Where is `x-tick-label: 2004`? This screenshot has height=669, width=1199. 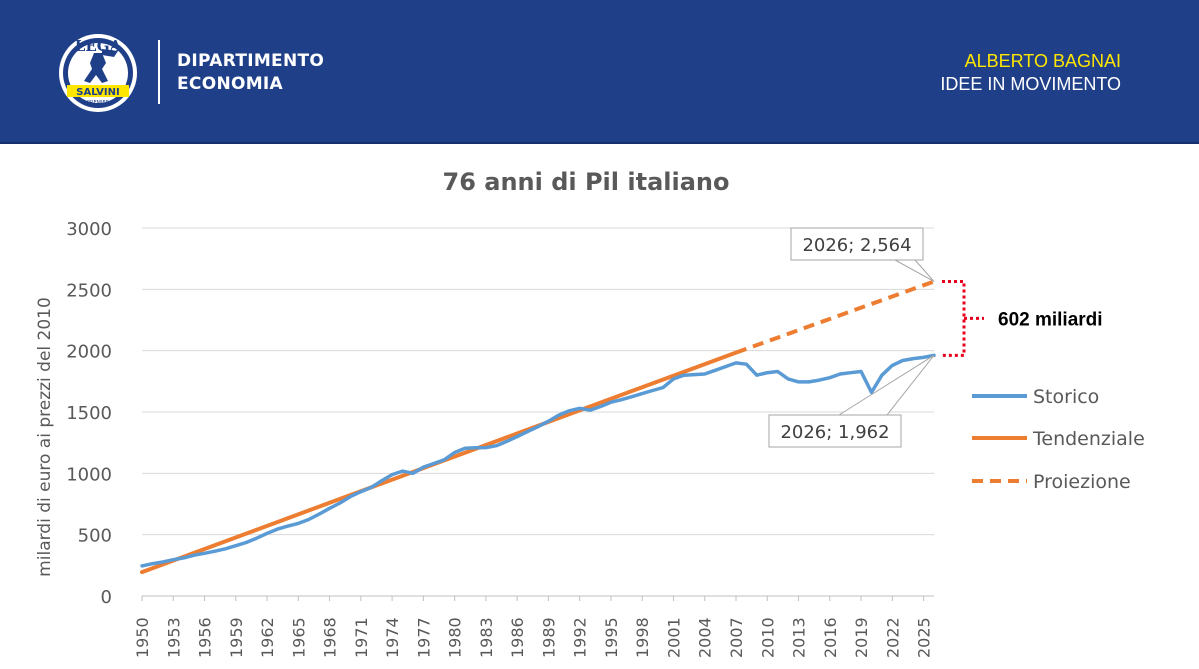 x-tick-label: 2004 is located at coordinates (705, 637).